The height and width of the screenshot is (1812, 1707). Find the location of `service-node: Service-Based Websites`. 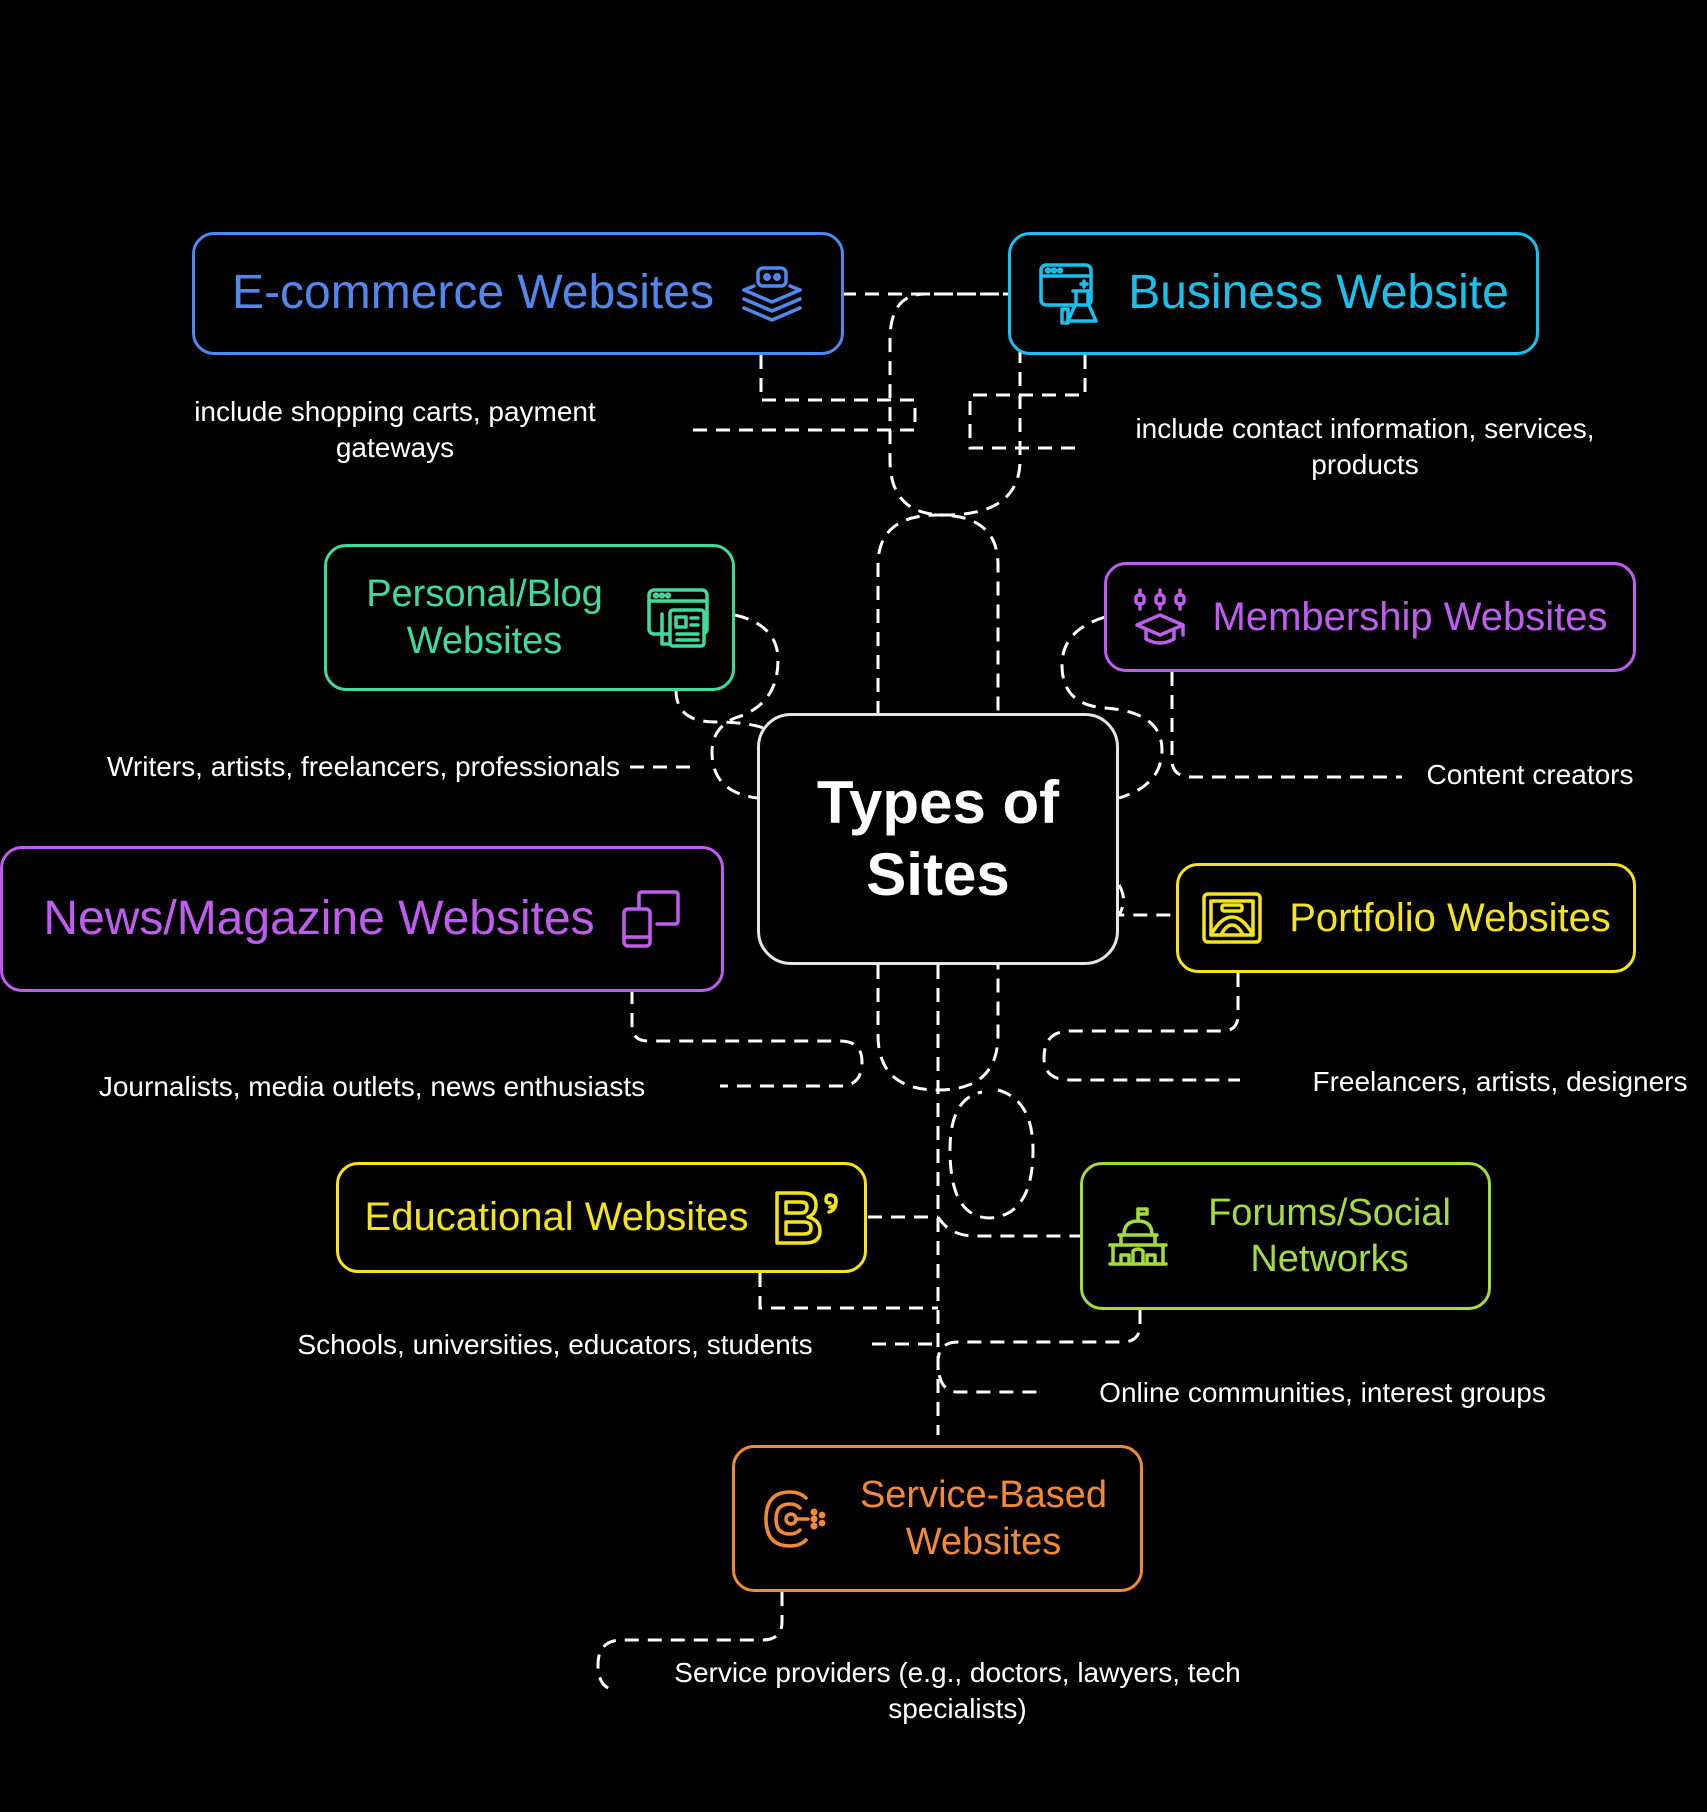

service-node: Service-Based Websites is located at coordinates (937, 1518).